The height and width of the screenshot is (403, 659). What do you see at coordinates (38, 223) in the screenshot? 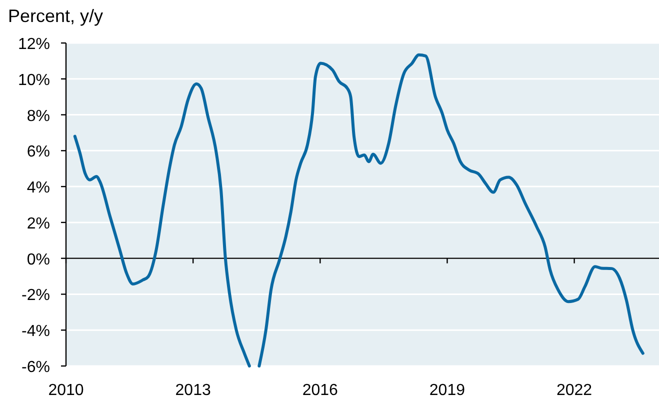
I see `y-tick-label: 2%` at bounding box center [38, 223].